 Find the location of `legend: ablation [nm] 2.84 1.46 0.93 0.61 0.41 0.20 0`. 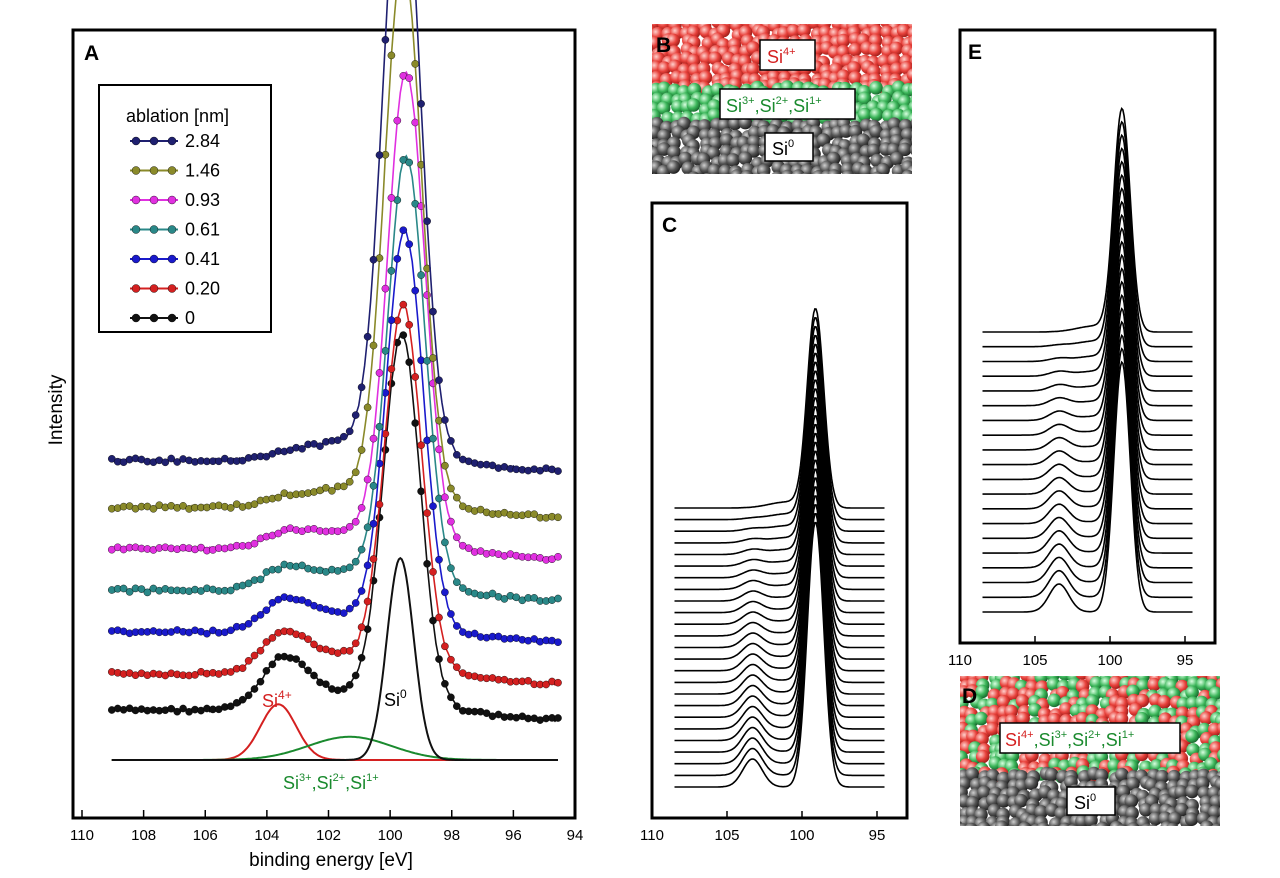

legend: ablation [nm] 2.84 1.46 0.93 0.61 0.41 0.20 0 is located at coordinates (185, 208).